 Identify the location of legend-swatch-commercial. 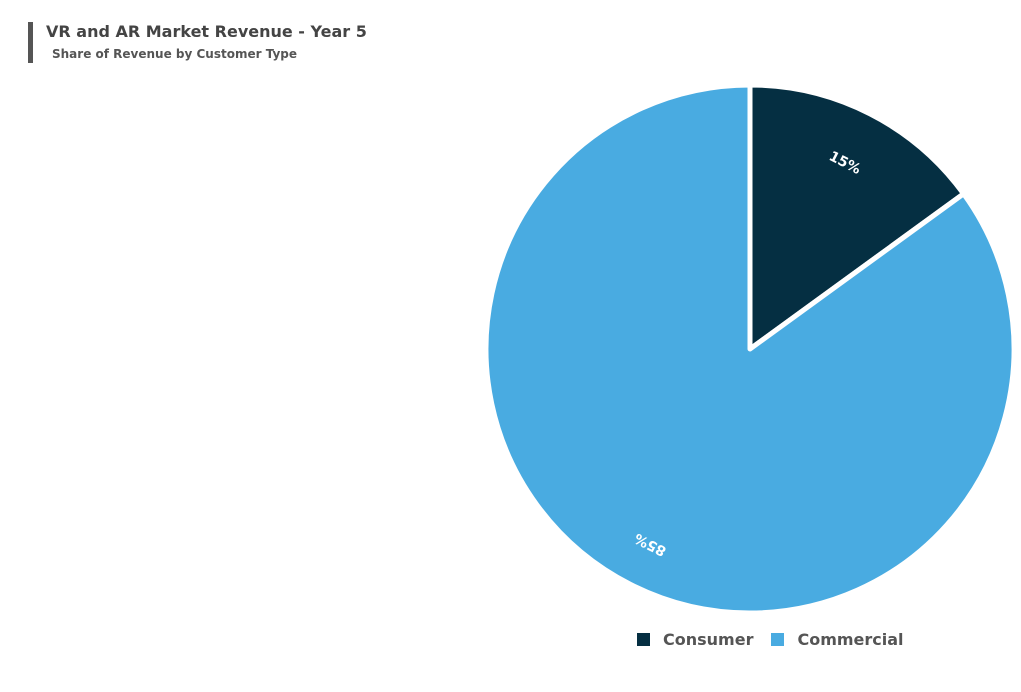
(778, 639).